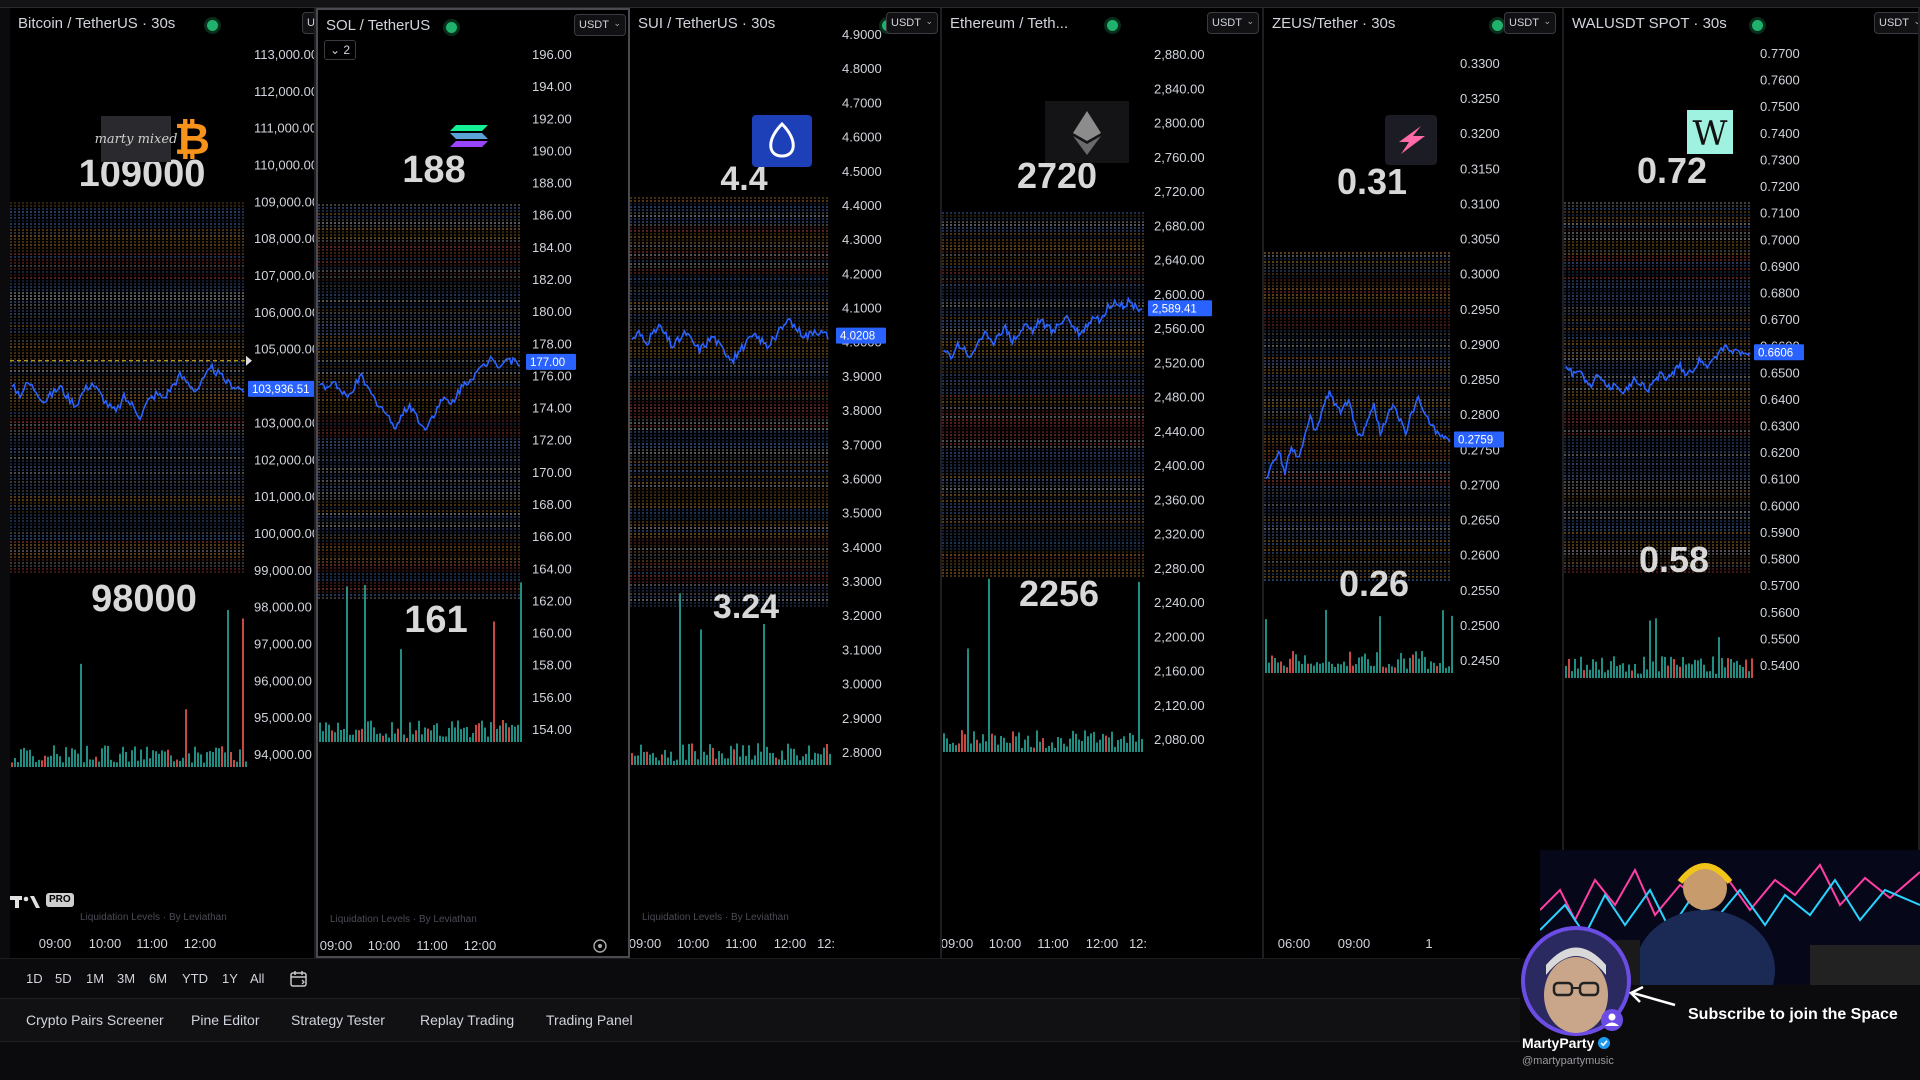 The width and height of the screenshot is (1920, 1080). What do you see at coordinates (95, 1020) in the screenshot?
I see `tab-crypto-pairs-screener: Crypto Pairs Screener` at bounding box center [95, 1020].